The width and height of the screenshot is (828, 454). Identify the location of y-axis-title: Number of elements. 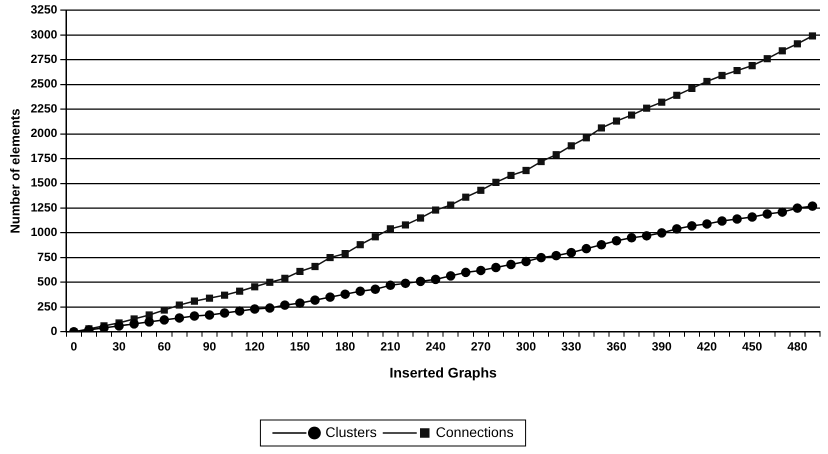
(14, 171).